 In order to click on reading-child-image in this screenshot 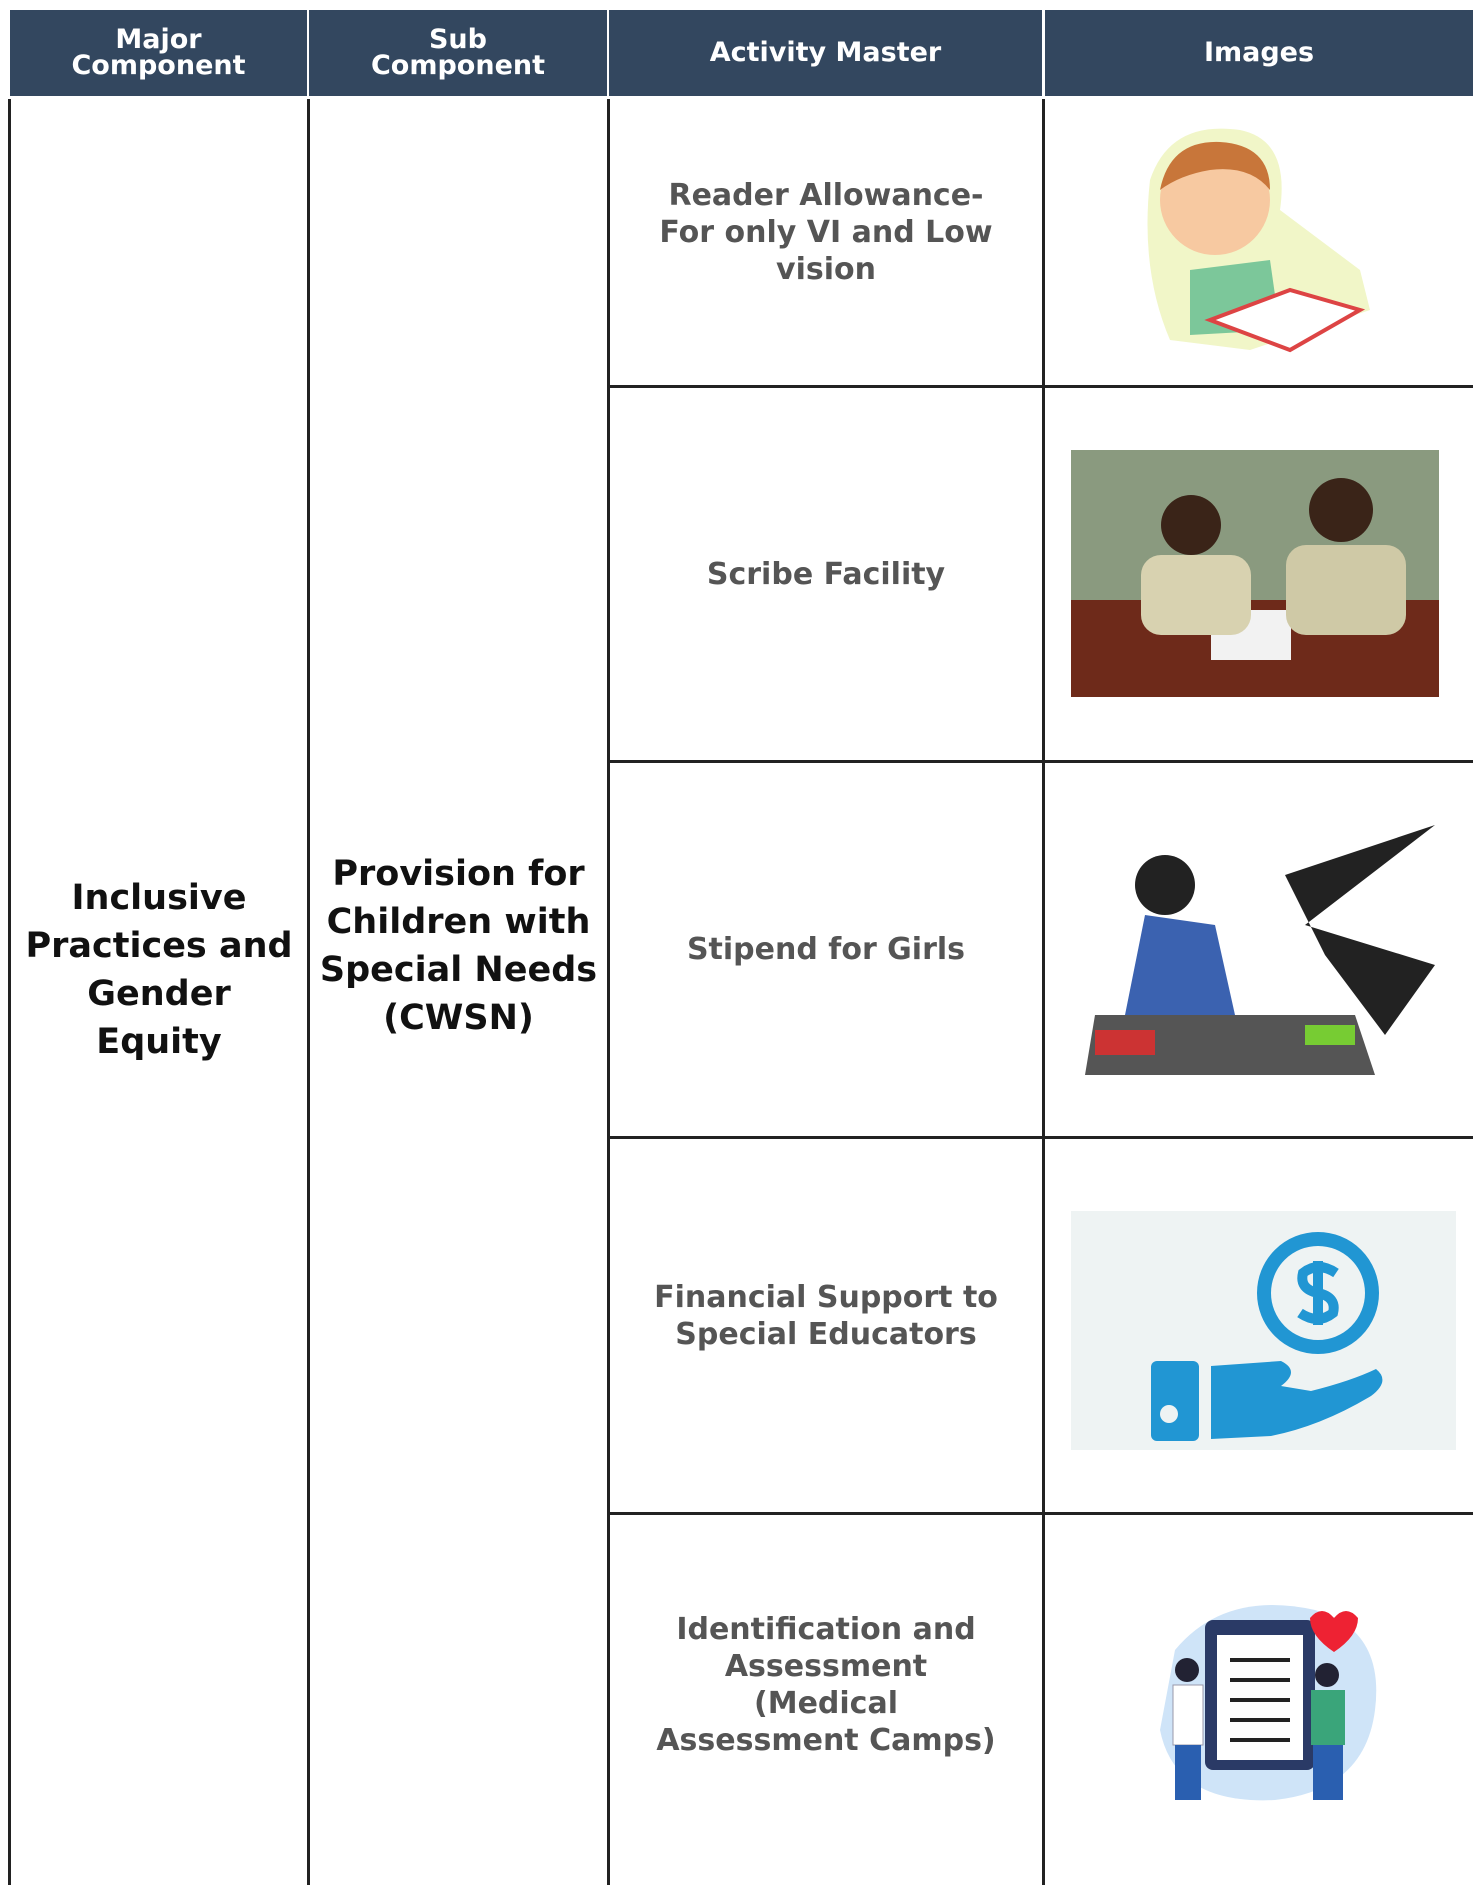, I will do `click(1258, 240)`.